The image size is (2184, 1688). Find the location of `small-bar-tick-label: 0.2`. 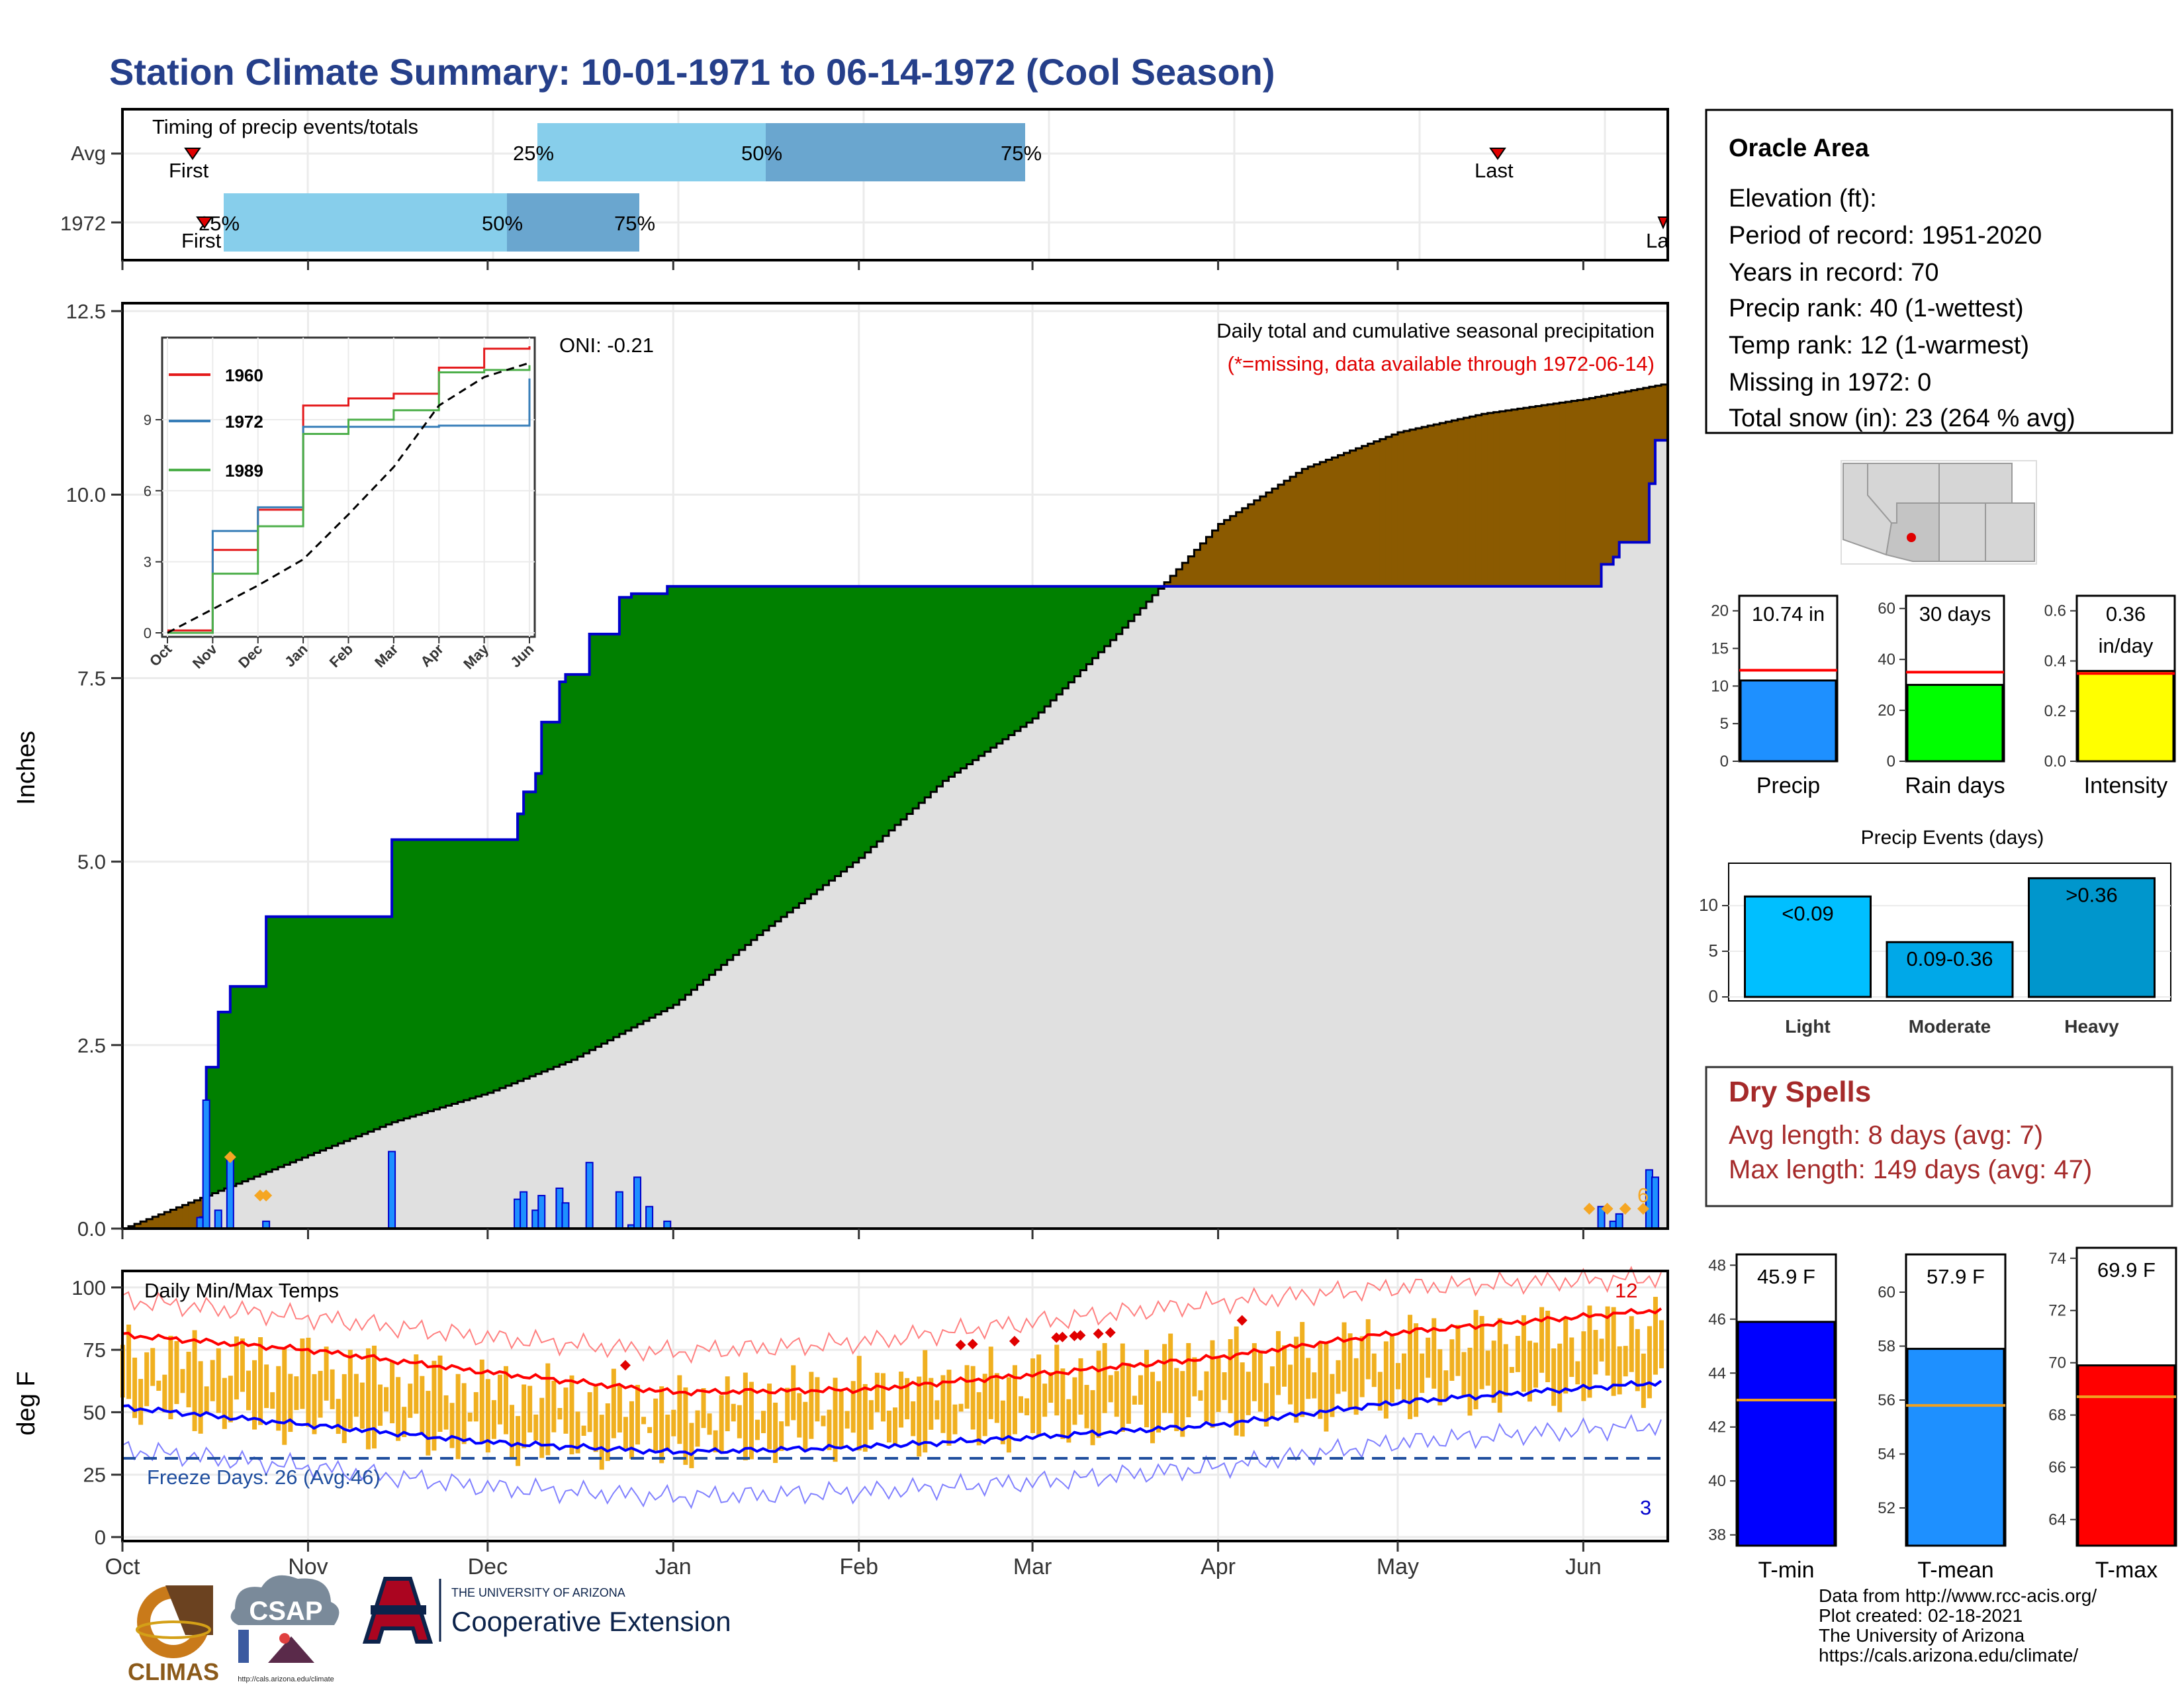

small-bar-tick-label: 0.2 is located at coordinates (2055, 711).